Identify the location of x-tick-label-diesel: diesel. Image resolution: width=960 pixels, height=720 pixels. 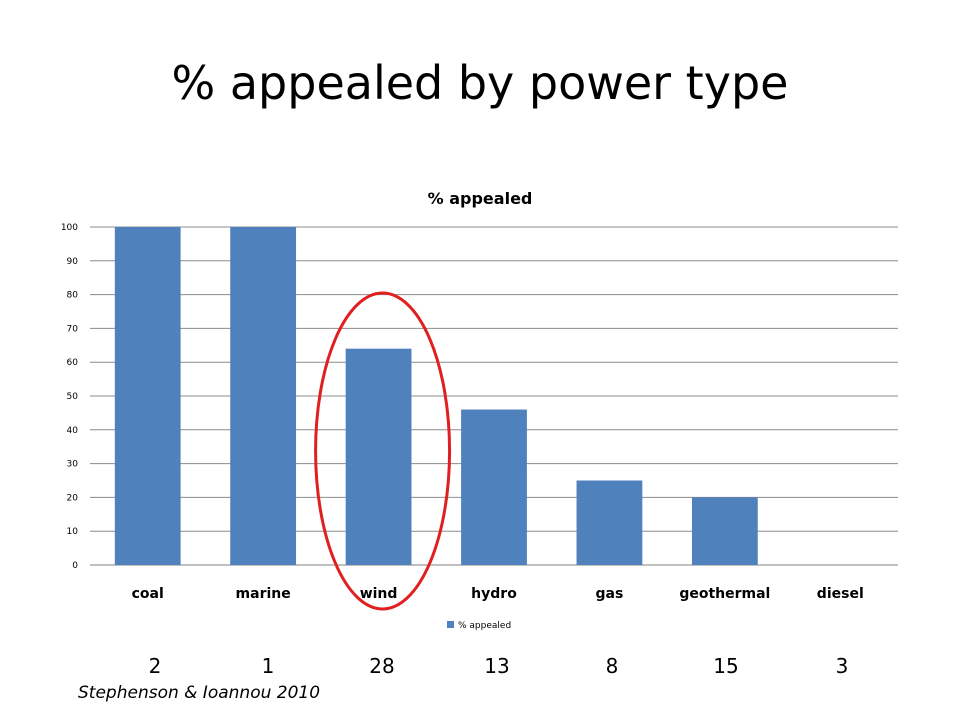
(840, 594).